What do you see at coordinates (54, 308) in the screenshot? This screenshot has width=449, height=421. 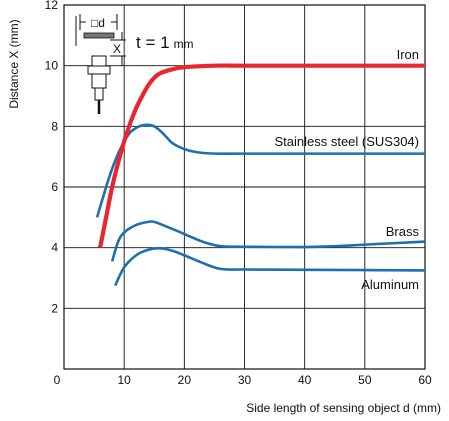 I see `y-tick-label: 2` at bounding box center [54, 308].